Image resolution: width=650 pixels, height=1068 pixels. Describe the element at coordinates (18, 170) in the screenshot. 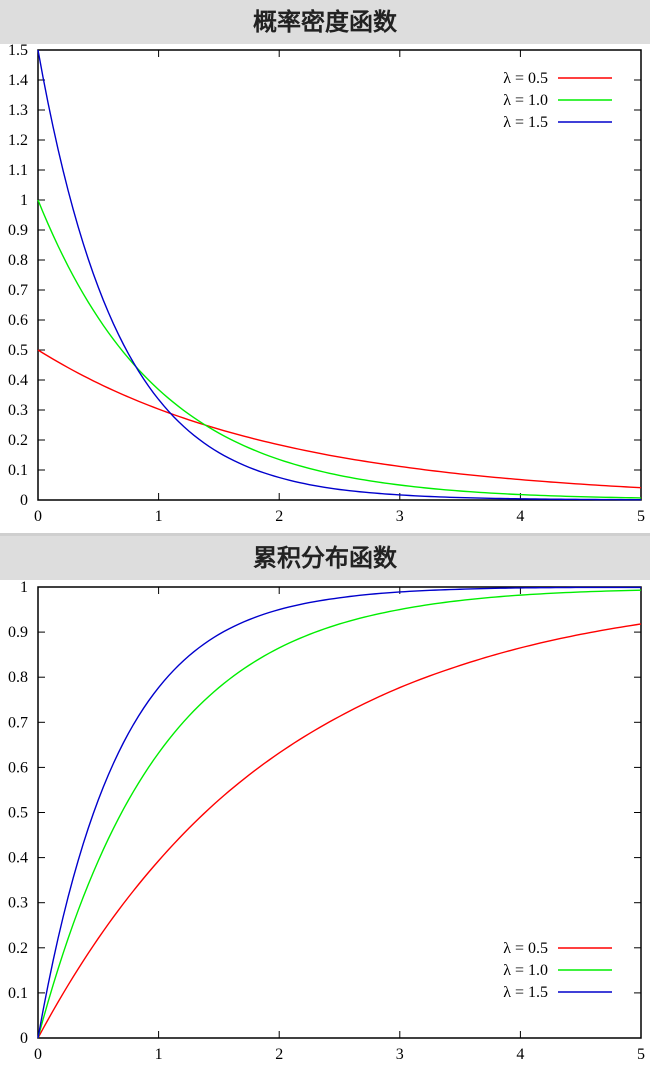

I see `y-tick-label: 1.1` at that location.